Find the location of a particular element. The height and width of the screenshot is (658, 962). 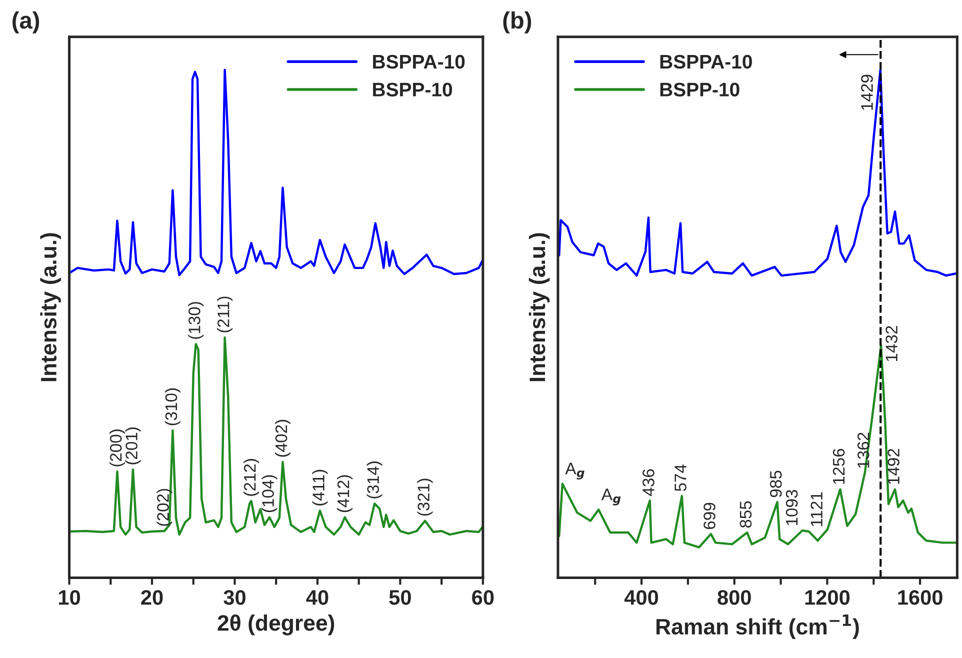

annotation: 699 is located at coordinates (710, 516).